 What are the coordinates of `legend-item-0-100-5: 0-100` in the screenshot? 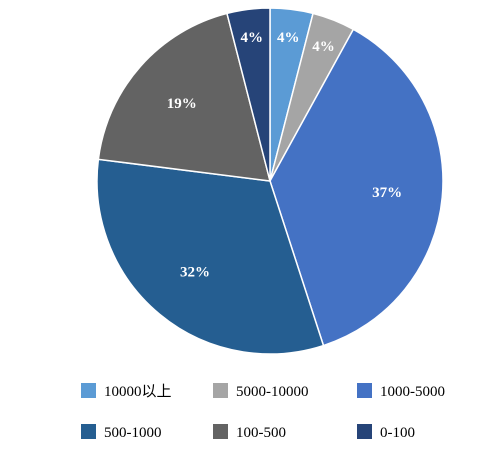 It's located at (386, 432).